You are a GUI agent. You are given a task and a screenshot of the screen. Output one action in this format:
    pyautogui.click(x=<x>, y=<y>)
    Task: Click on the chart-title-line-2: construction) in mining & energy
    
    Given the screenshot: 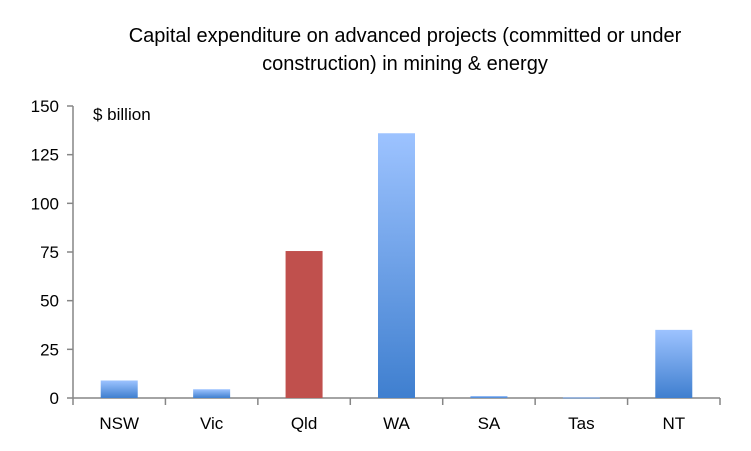 What is the action you would take?
    pyautogui.click(x=405, y=64)
    